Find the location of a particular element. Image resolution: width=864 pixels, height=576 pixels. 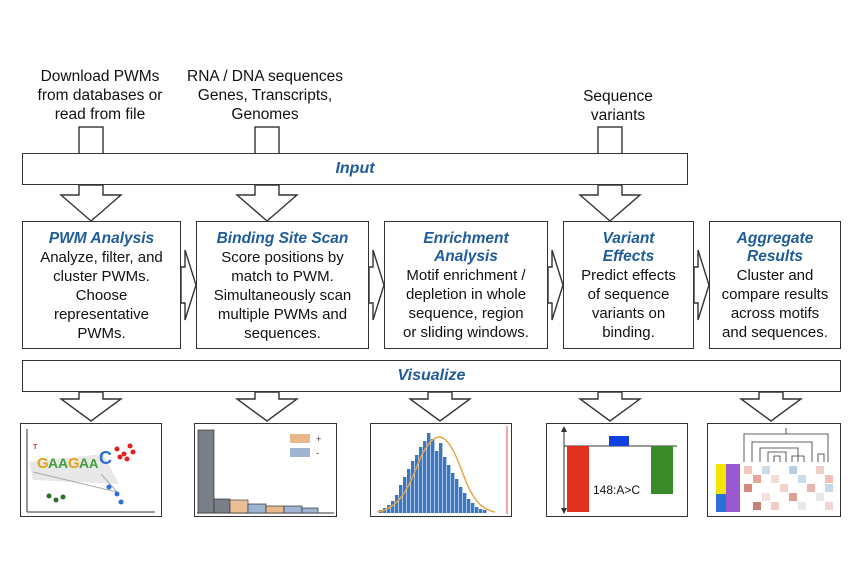

variant-alt-bar is located at coordinates (662, 470).